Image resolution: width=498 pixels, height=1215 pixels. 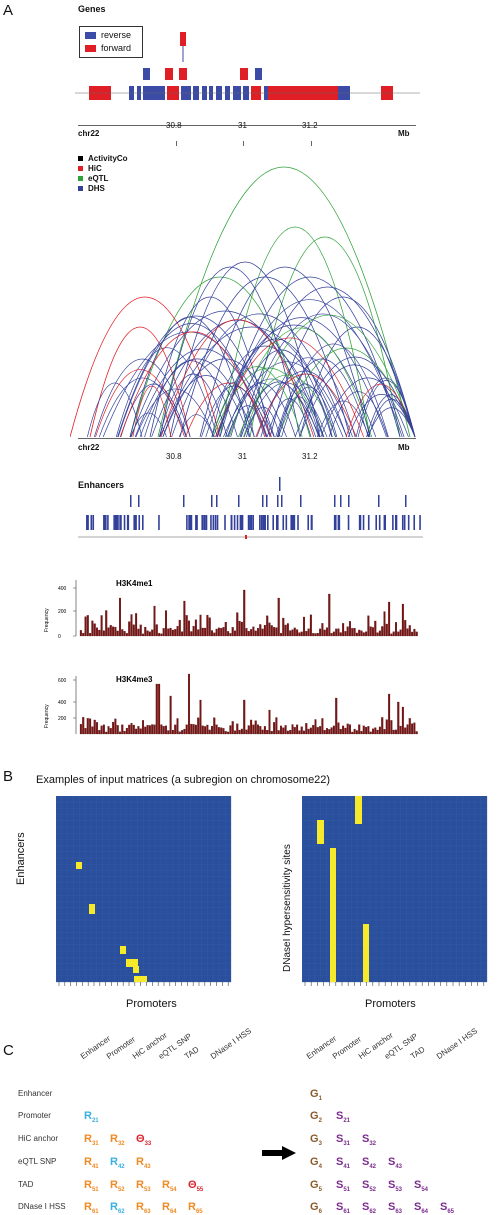 What do you see at coordinates (316, 1140) in the screenshot?
I see `matrix-symbol: G3` at bounding box center [316, 1140].